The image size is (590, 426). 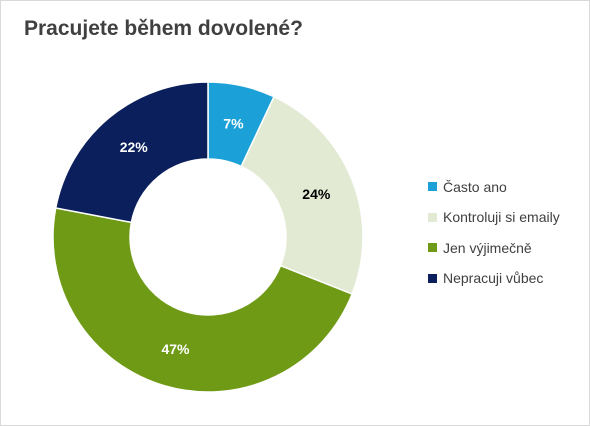 I want to click on legend-item-jen-vyjimecne: Jen výjimečně, so click(x=494, y=247).